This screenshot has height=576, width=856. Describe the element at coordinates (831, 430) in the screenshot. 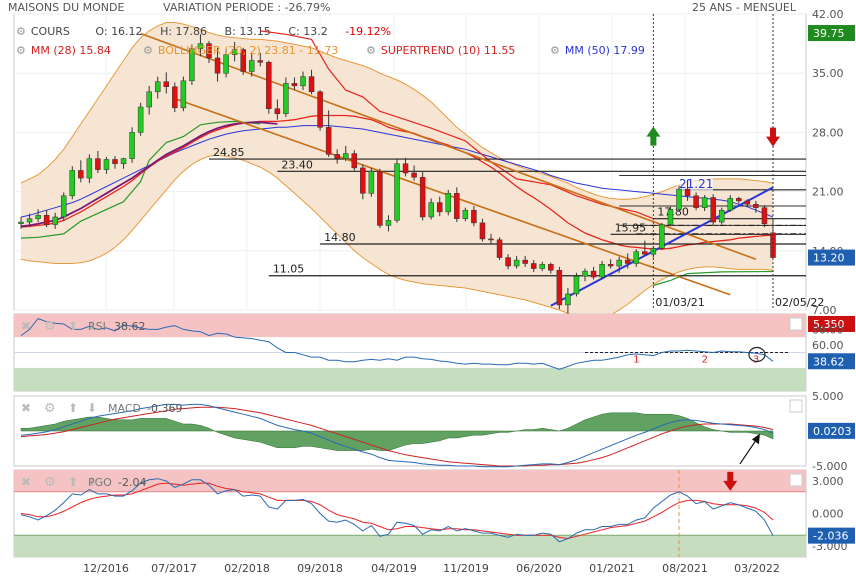

I see `macd-badge` at that location.